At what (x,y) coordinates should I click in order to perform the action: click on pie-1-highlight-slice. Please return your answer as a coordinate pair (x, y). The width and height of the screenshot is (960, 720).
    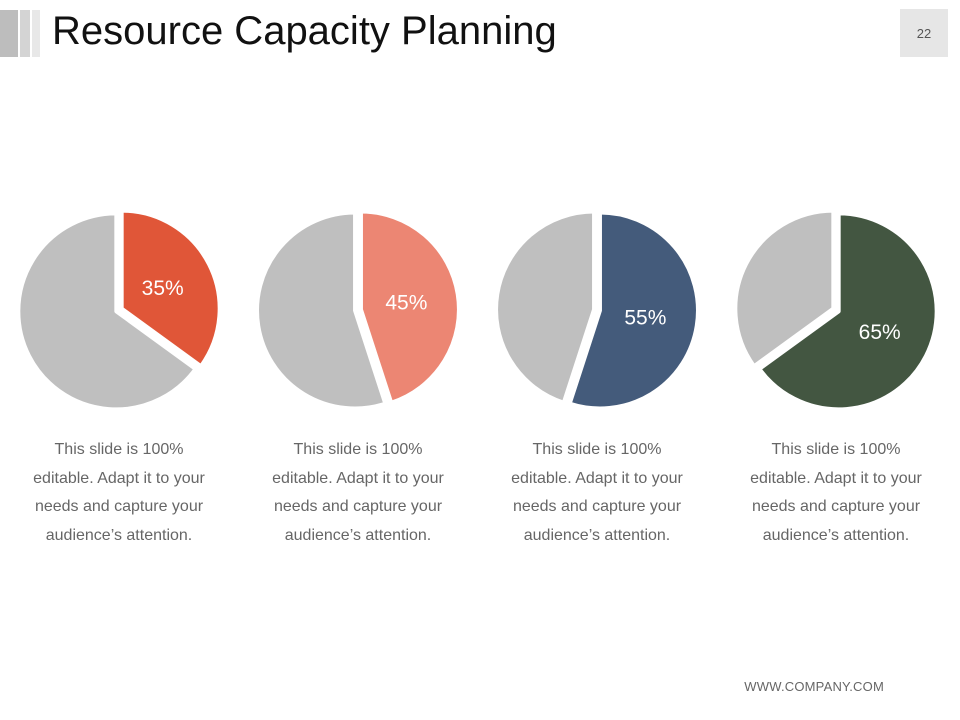
    Looking at the image, I should click on (170, 288).